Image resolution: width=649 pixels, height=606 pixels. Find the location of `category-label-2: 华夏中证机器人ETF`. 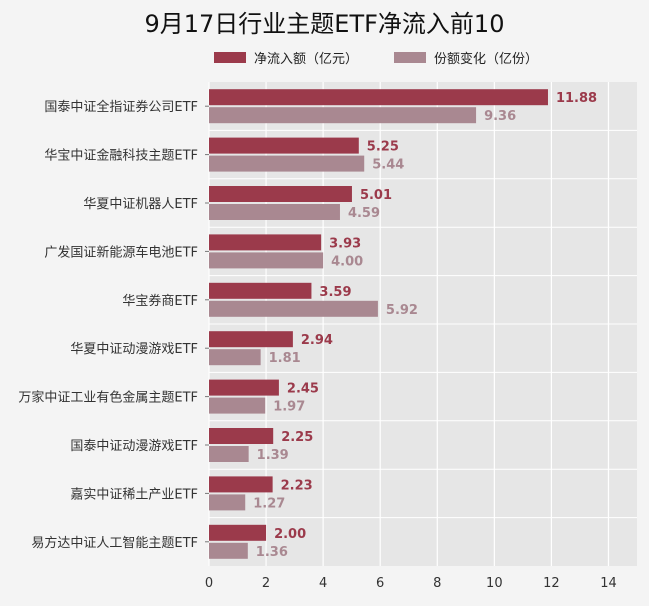

category-label-2: 华夏中证机器人ETF is located at coordinates (140, 204).